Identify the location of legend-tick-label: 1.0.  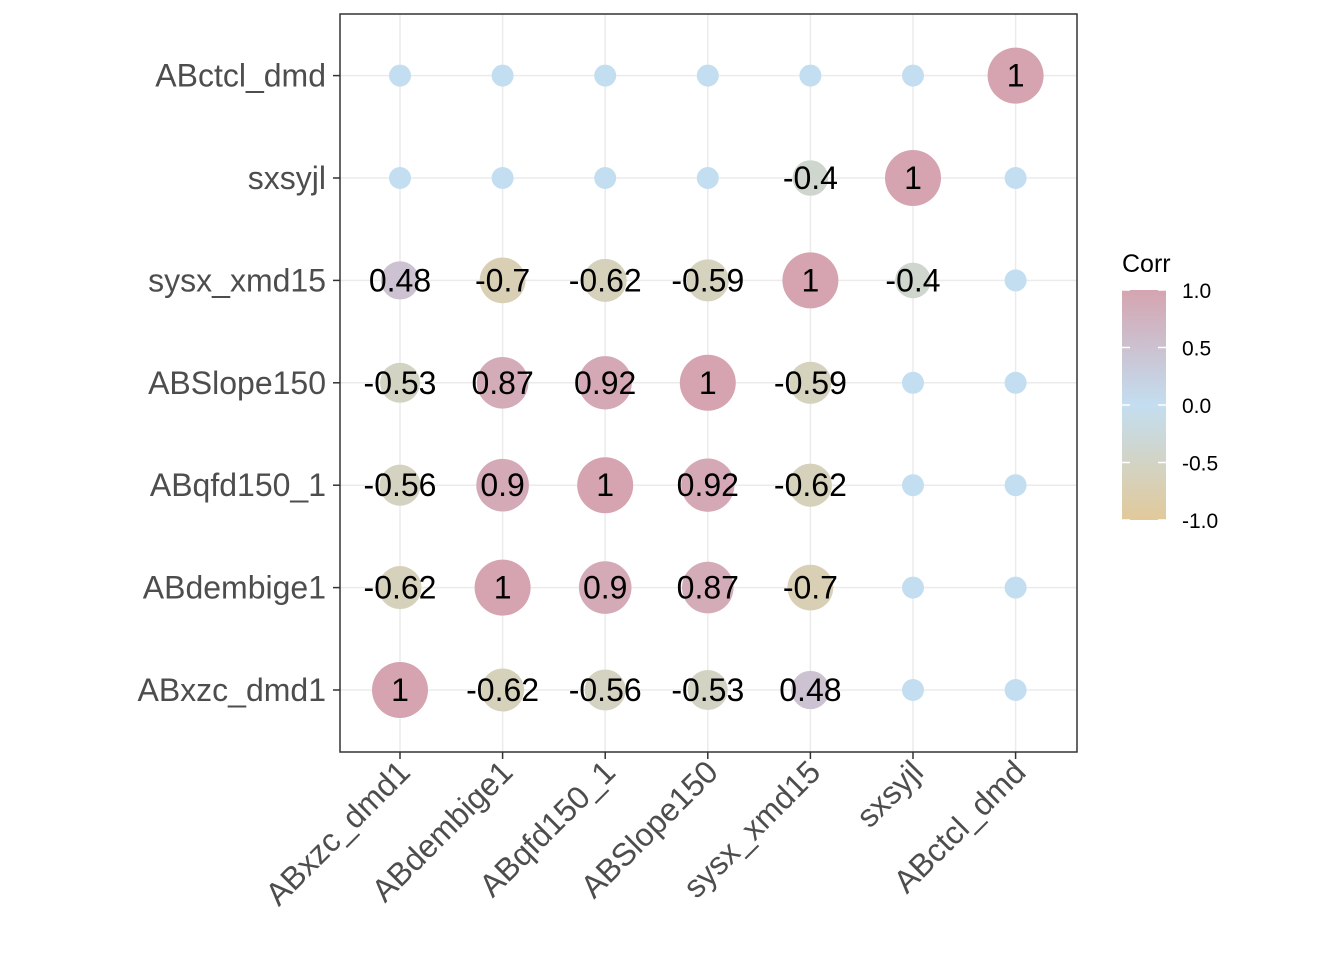
(1196, 291).